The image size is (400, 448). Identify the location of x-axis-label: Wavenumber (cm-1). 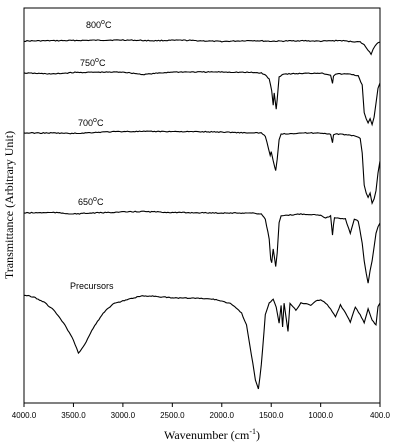
(212, 434).